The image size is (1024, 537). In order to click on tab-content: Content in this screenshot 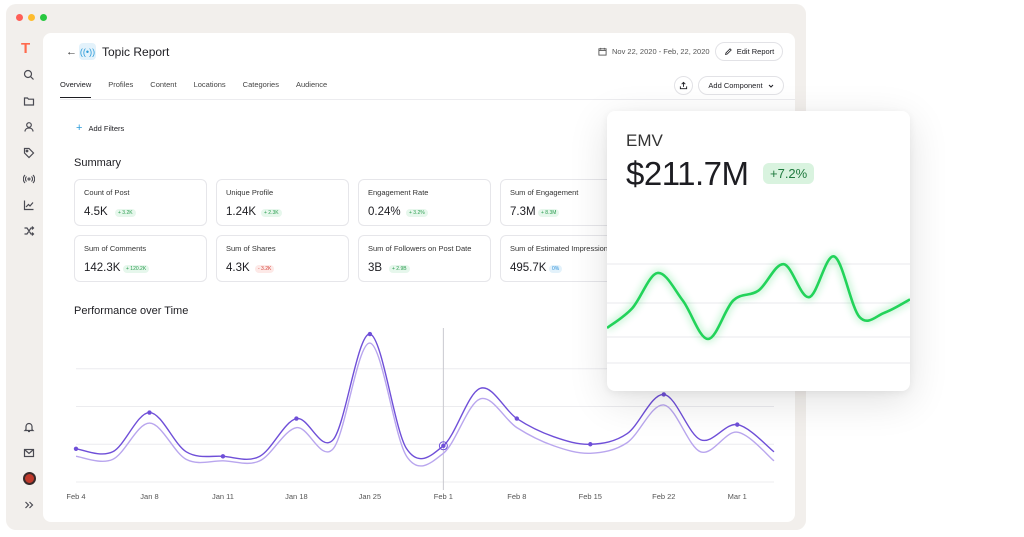, I will do `click(163, 84)`.